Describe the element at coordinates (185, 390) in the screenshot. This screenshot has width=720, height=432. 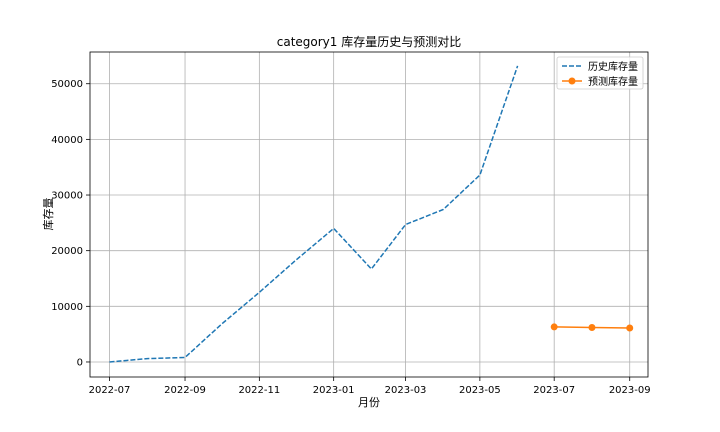
I see `x-tick-label: 2022-09` at that location.